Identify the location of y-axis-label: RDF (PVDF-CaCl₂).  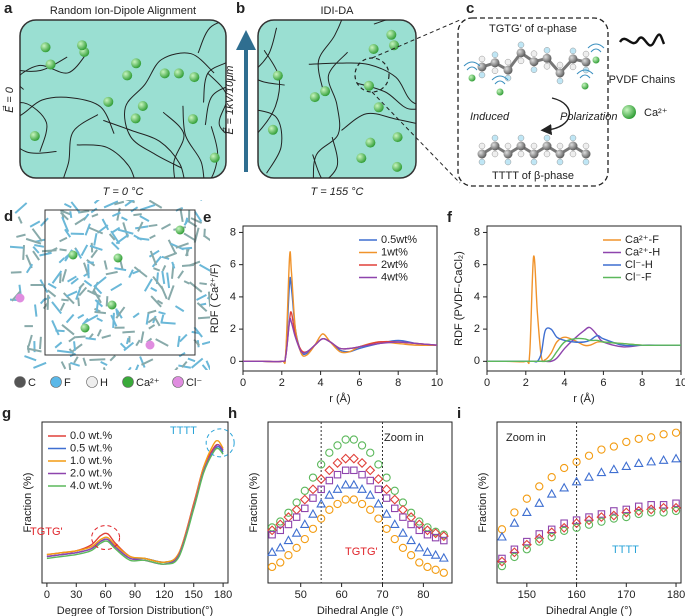
(459, 298).